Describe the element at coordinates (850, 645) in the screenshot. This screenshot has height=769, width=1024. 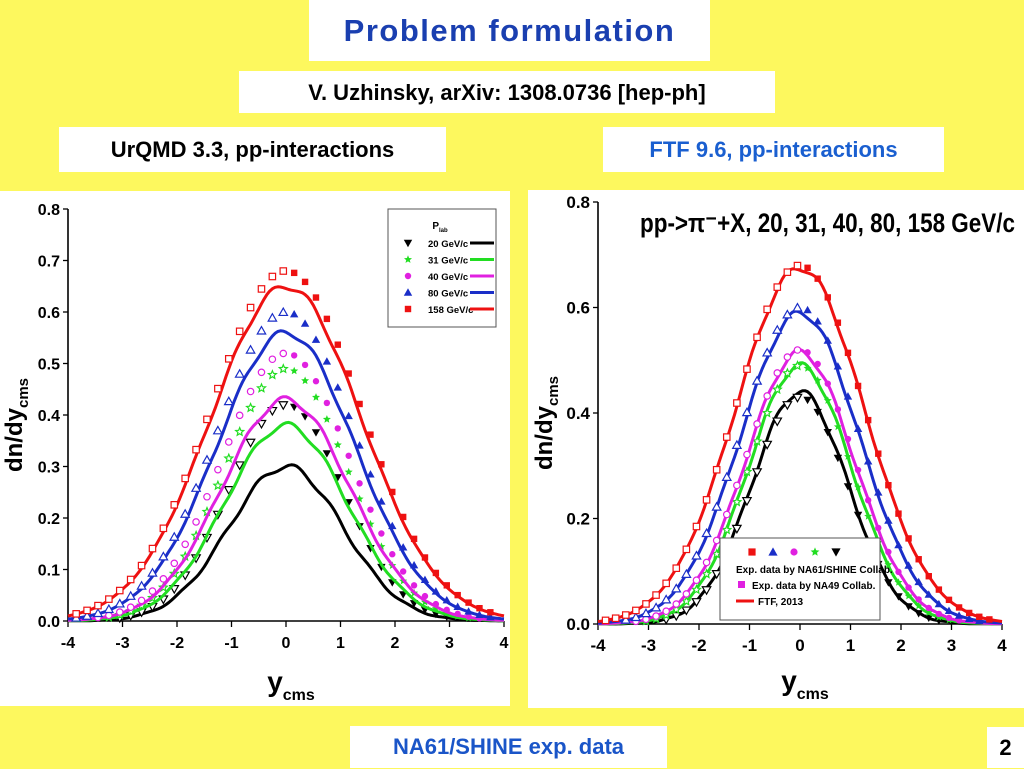
I see `x-tick-label: 1` at that location.